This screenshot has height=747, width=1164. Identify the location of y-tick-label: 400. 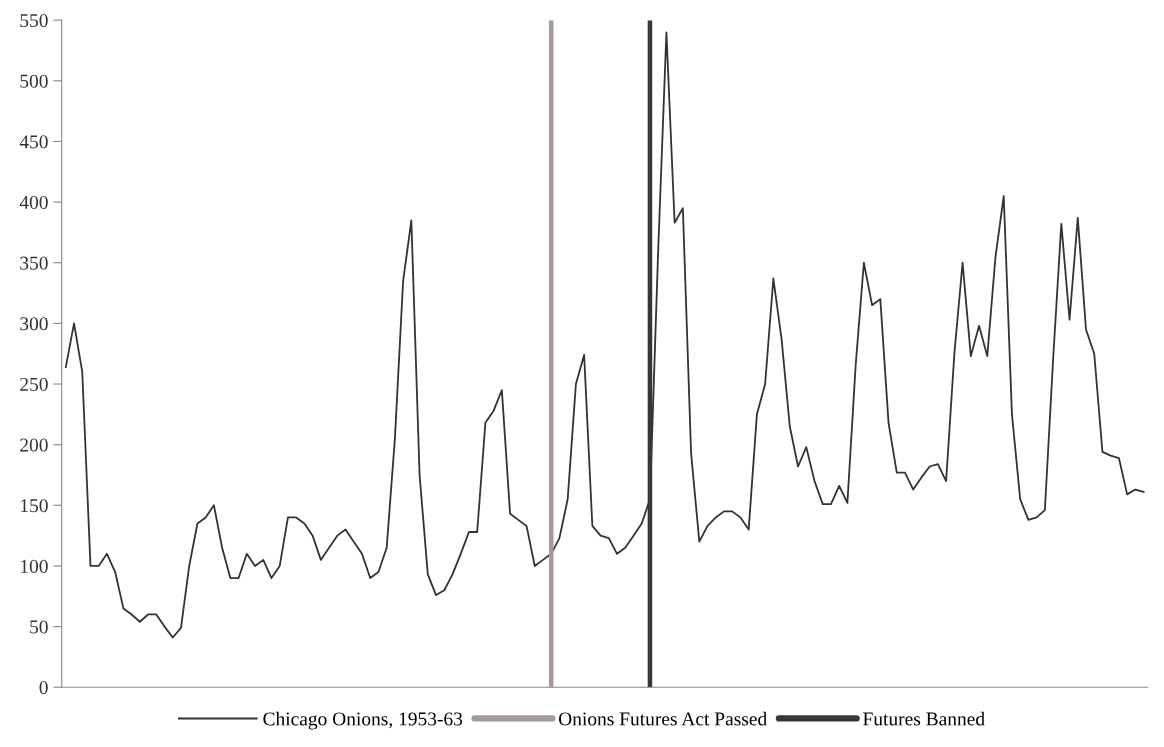
(33, 202).